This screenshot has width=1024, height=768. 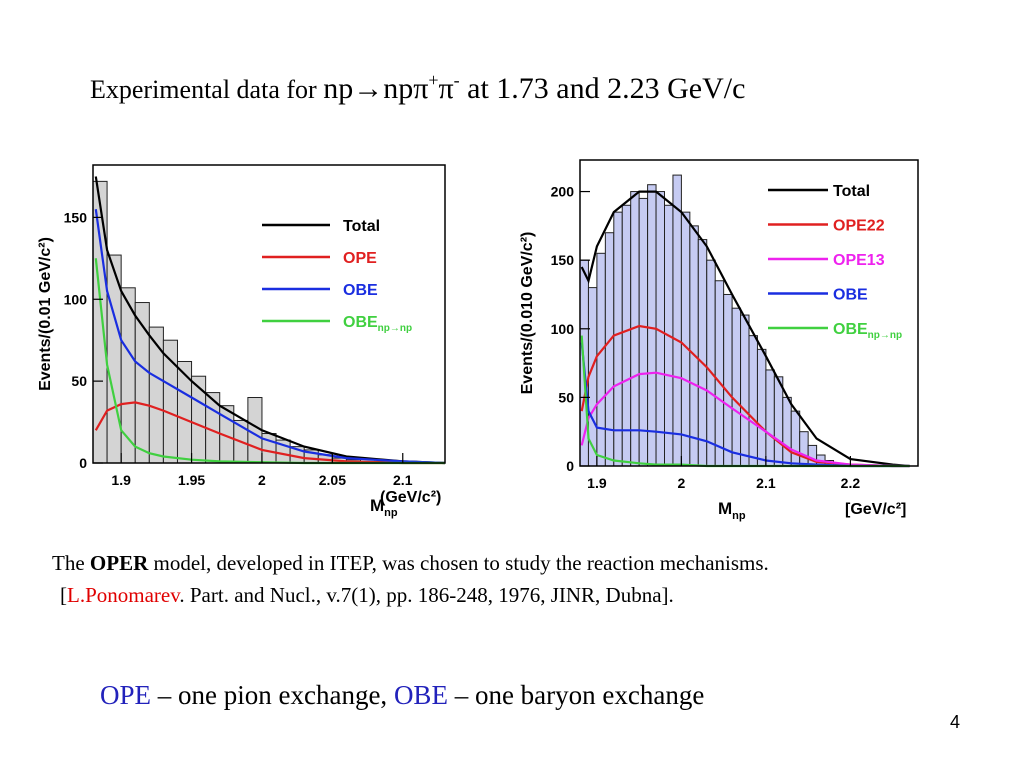 I want to click on term: OBE, so click(x=421, y=695).